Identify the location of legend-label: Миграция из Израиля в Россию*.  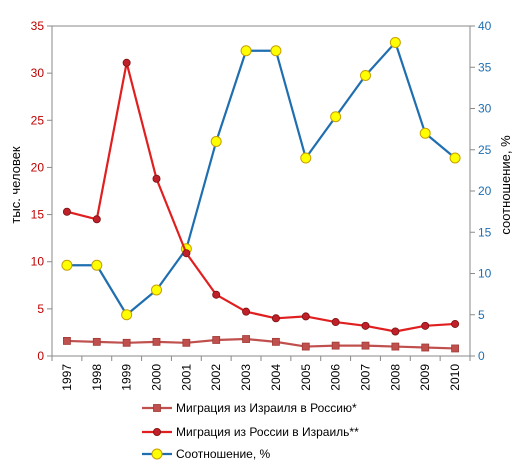
(266, 408).